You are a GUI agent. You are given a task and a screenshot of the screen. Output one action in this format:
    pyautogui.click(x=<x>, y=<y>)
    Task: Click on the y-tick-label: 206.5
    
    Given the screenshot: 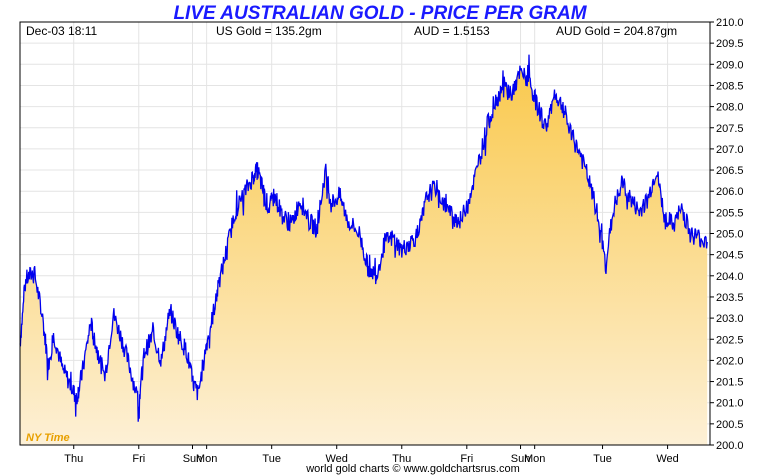 What is the action you would take?
    pyautogui.click(x=730, y=171)
    